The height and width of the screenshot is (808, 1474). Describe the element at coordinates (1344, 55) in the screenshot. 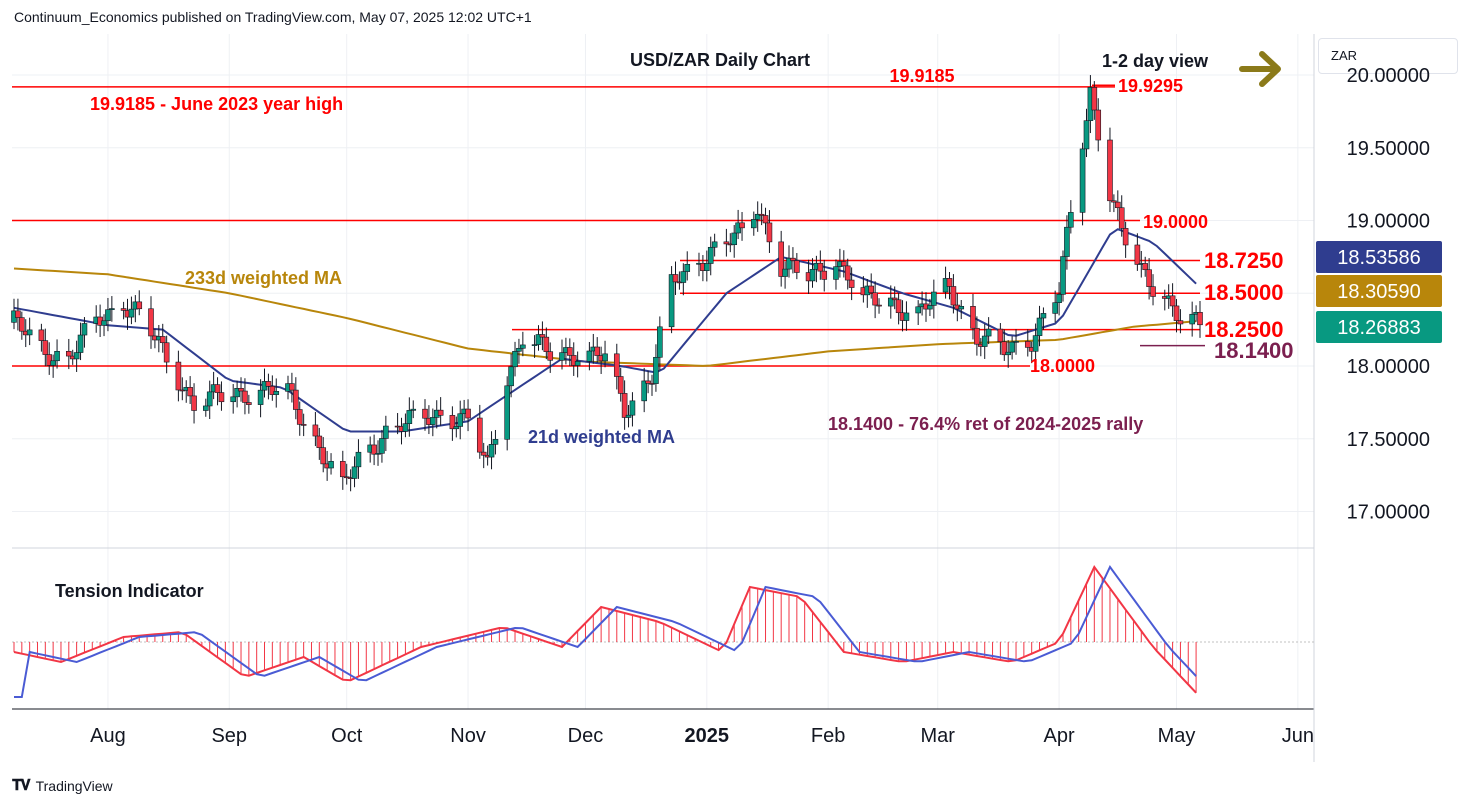

I see `currency-label: ZAR` at that location.